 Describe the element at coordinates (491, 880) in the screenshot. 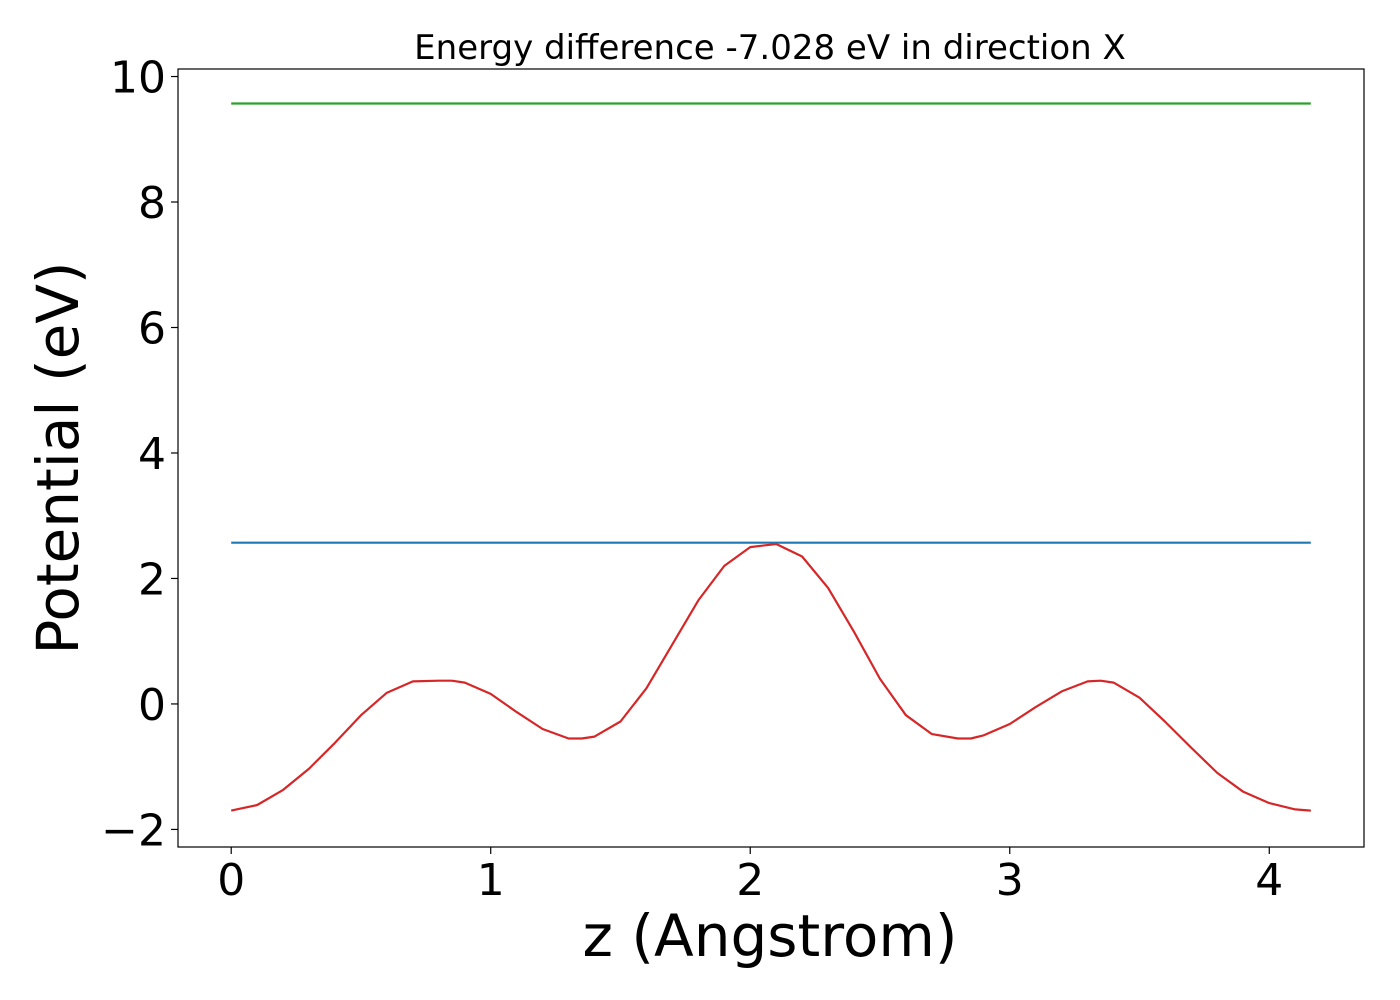

I see `x-tick-label: 1` at that location.